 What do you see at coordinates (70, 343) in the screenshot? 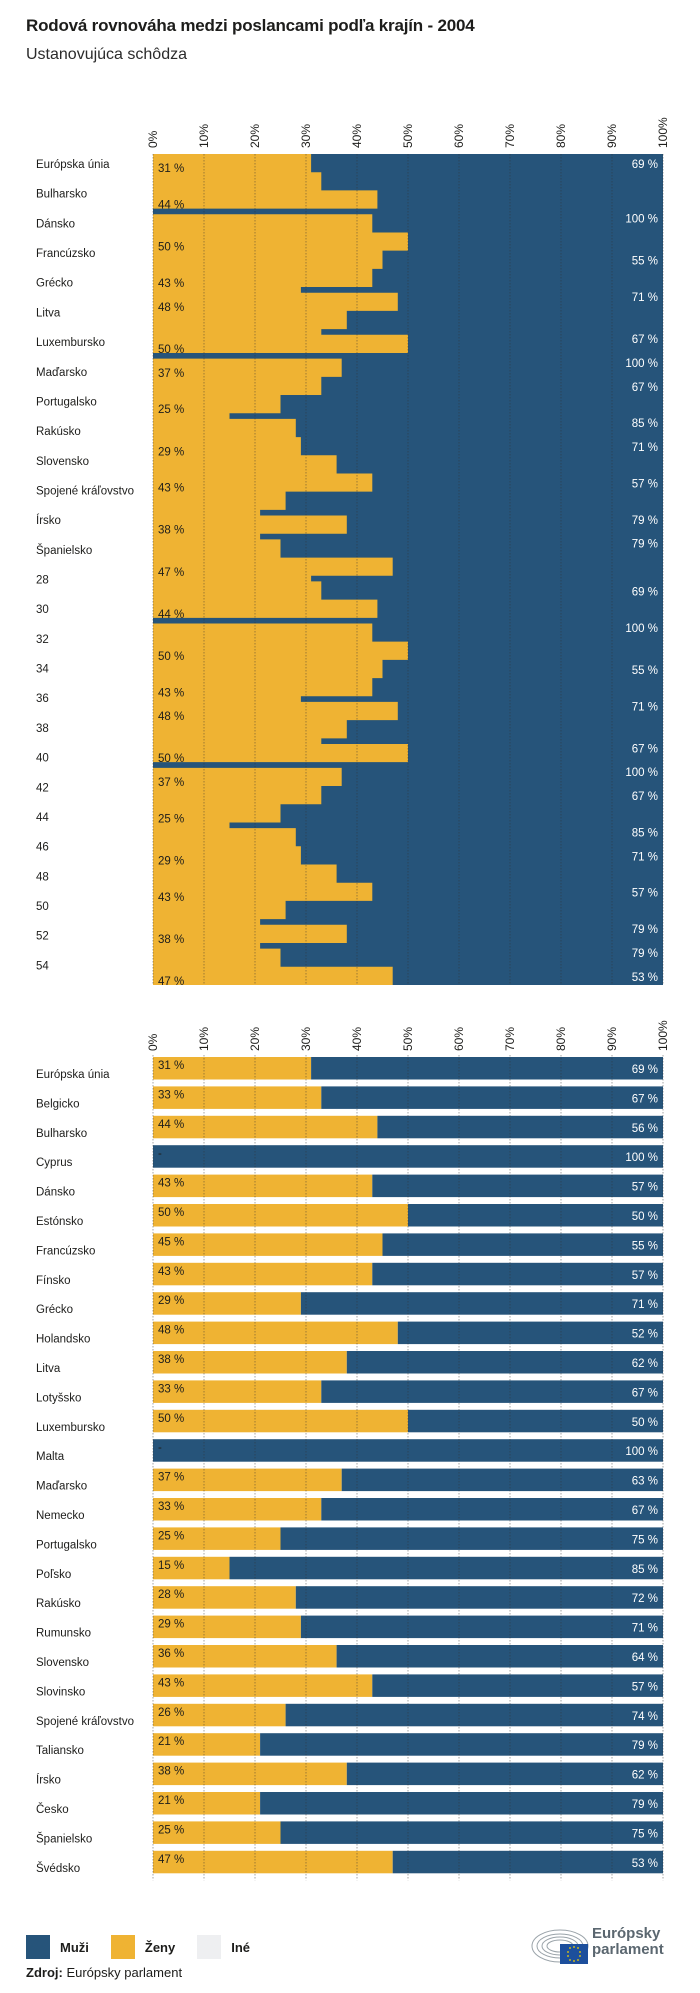
I see `category-label: Luxembursko` at bounding box center [70, 343].